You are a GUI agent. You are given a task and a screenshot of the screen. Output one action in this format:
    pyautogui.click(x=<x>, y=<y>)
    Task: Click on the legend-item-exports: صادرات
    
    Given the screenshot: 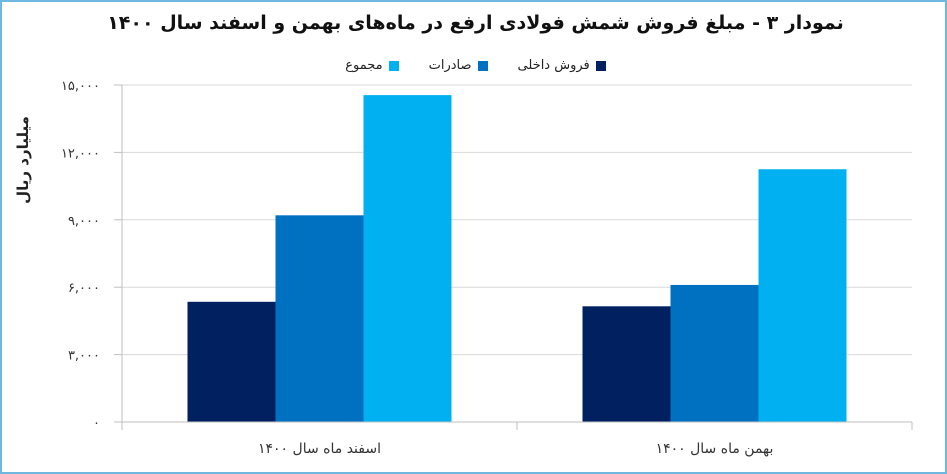 What is the action you would take?
    pyautogui.click(x=458, y=65)
    